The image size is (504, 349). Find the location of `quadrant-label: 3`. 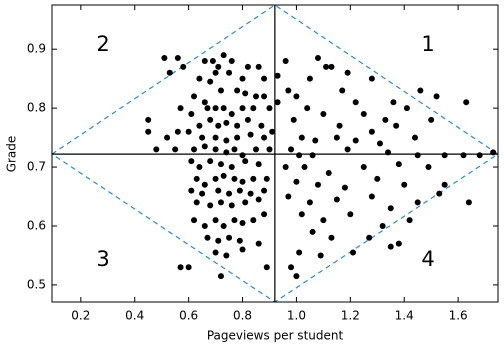

quadrant-label: 3 is located at coordinates (102, 259).